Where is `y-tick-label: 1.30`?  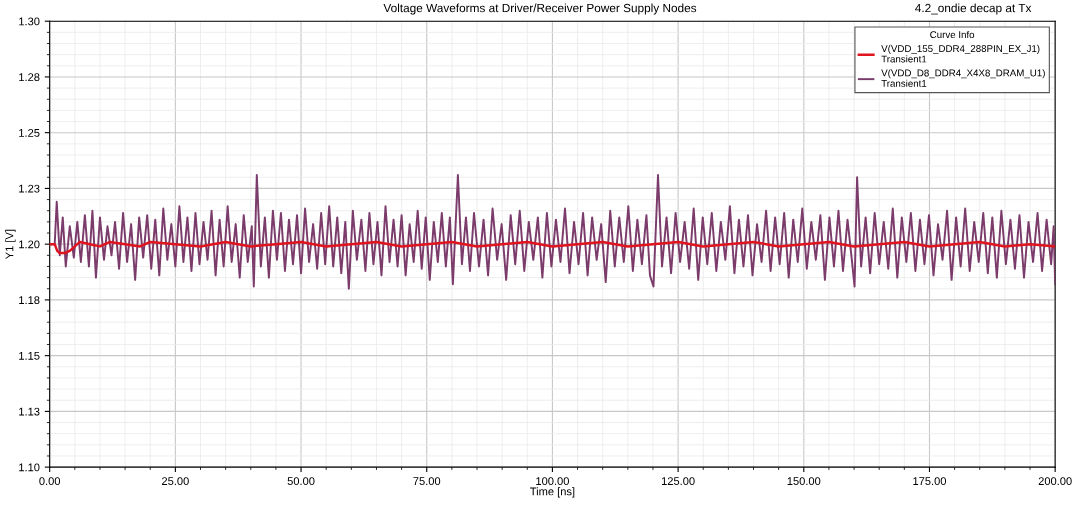
y-tick-label: 1.30 is located at coordinates (29, 21).